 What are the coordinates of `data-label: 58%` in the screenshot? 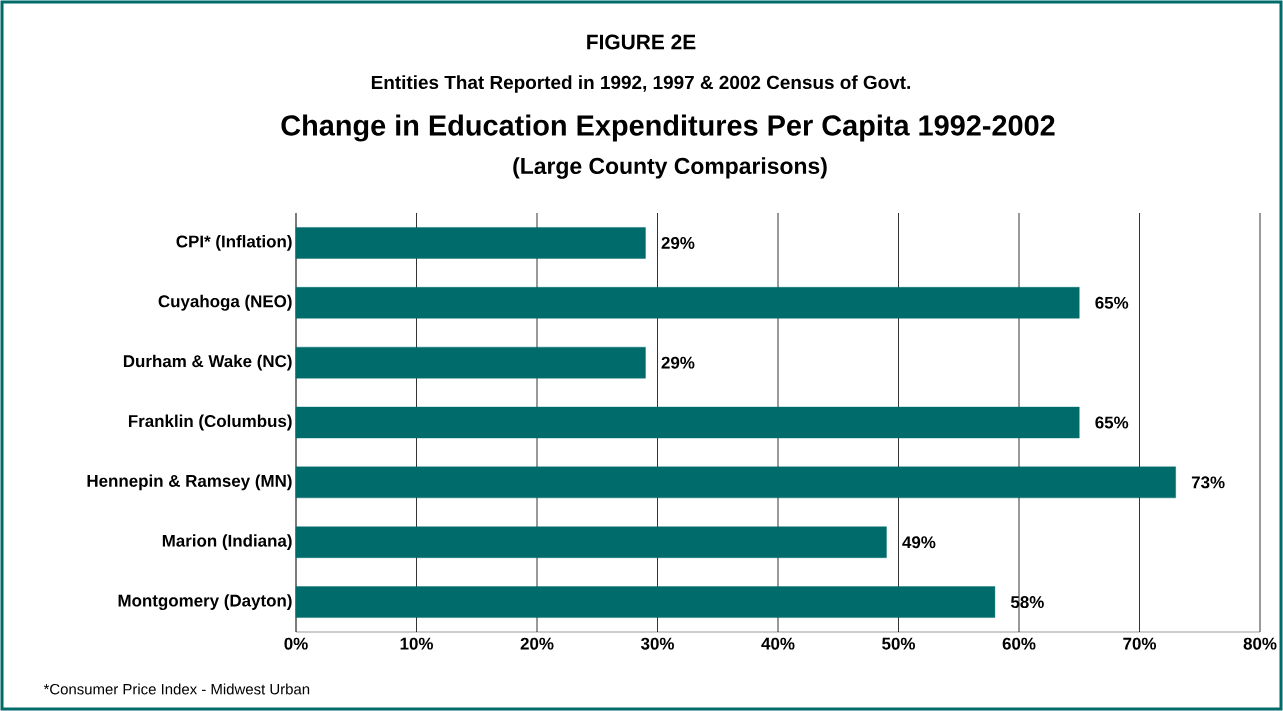 It's located at (1027, 602).